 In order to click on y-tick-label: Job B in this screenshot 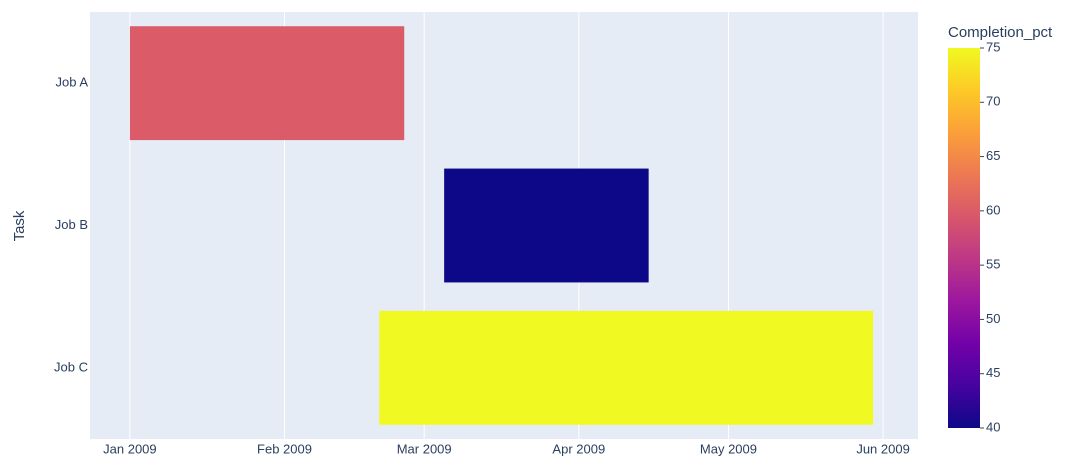, I will do `click(71, 224)`.